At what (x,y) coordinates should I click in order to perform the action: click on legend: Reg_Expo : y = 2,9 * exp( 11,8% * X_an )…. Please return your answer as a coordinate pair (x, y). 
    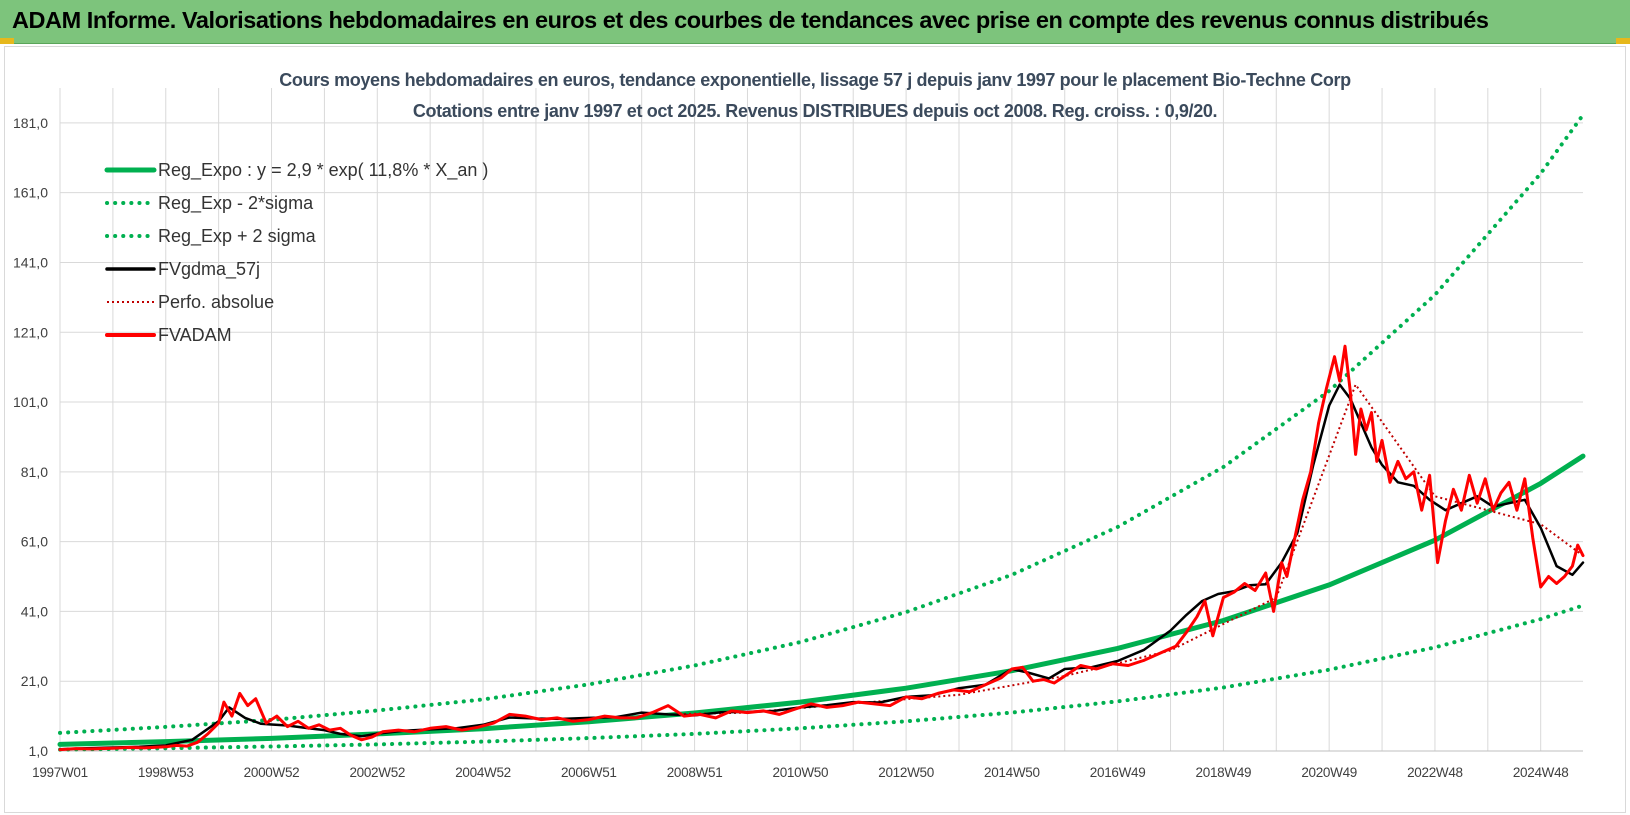
    Looking at the image, I should click on (296, 252).